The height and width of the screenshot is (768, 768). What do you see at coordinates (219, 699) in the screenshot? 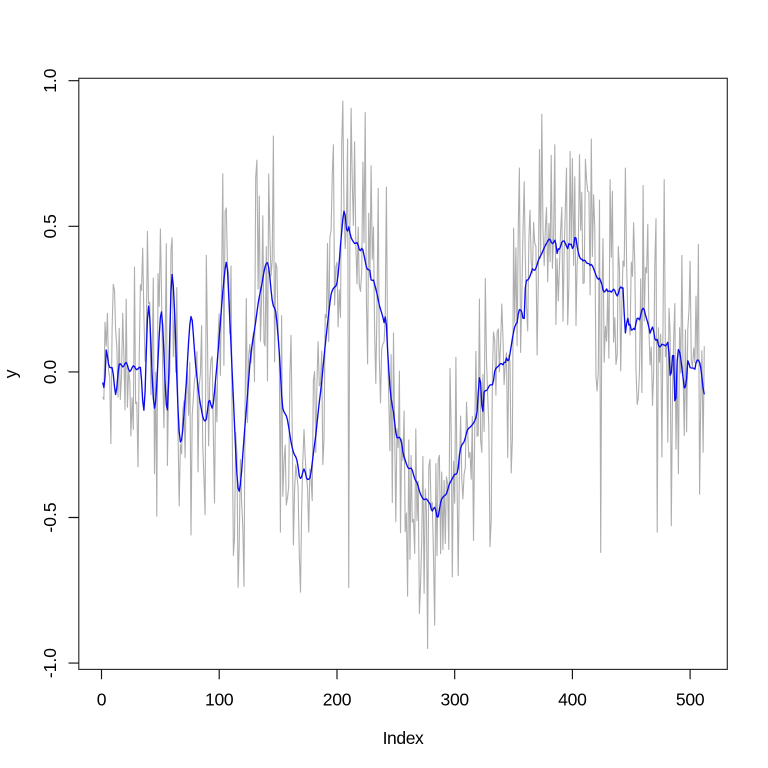
I see `svg-text: 100` at bounding box center [219, 699].